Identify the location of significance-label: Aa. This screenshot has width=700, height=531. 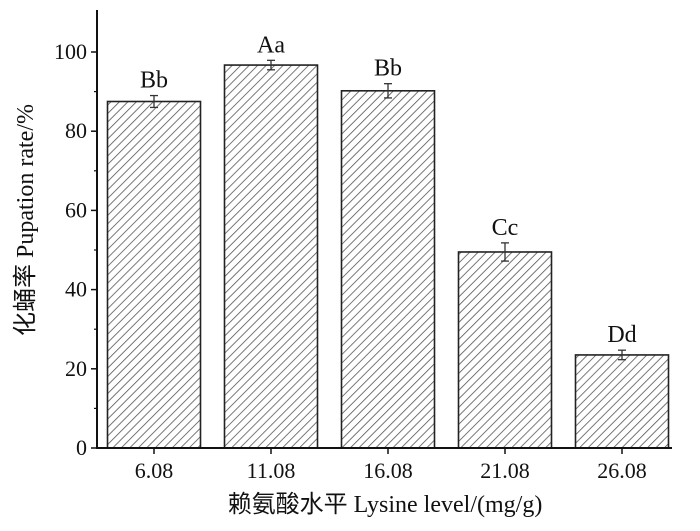
(271, 45).